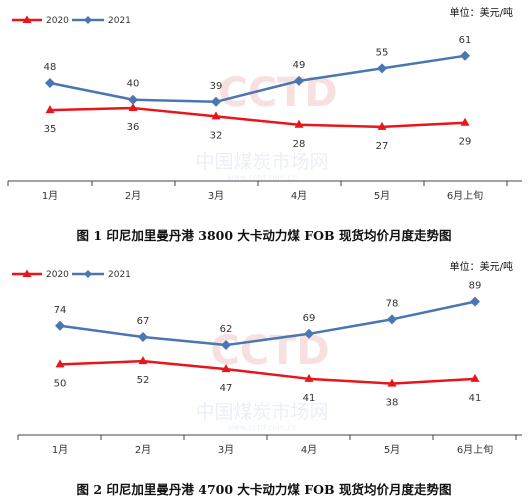  Describe the element at coordinates (60, 310) in the screenshot. I see `data-label-2021: 74` at that location.